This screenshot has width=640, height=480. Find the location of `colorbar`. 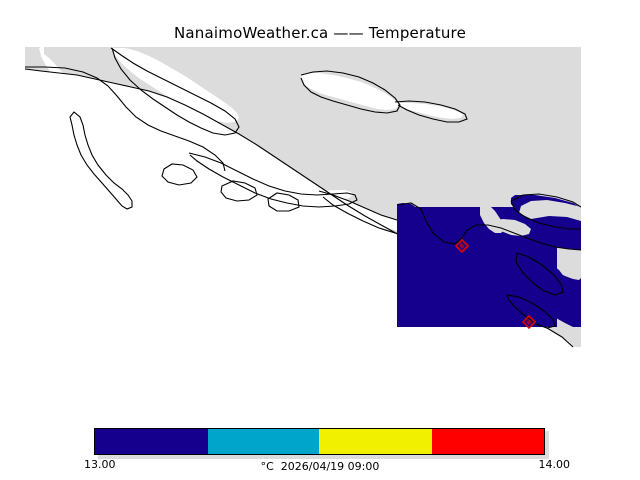

colorbar is located at coordinates (319, 441).